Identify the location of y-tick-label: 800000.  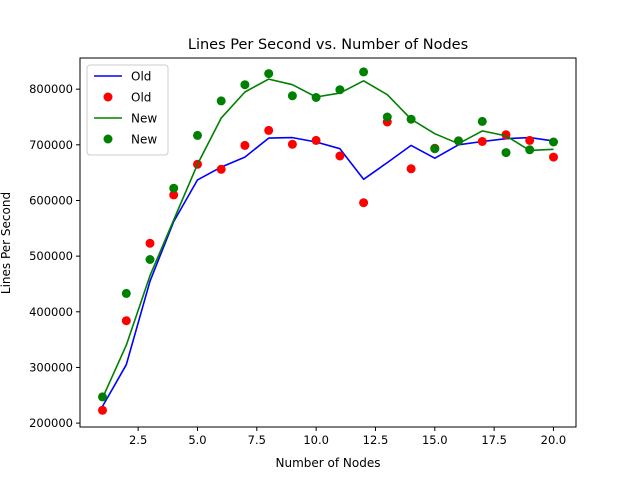
(51, 89).